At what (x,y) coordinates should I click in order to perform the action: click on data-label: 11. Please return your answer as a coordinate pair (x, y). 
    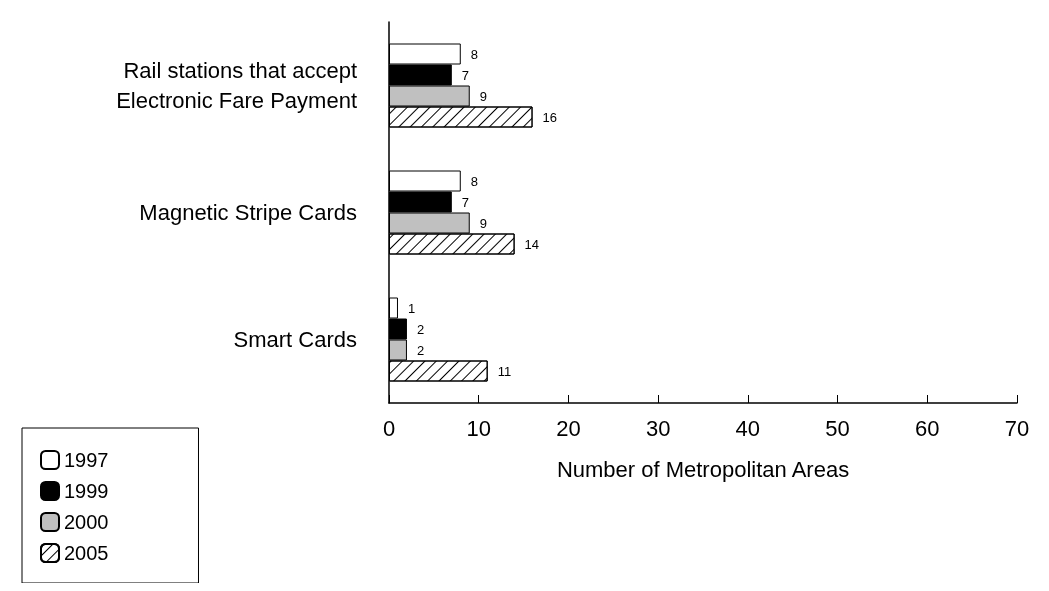
    Looking at the image, I should click on (504, 371).